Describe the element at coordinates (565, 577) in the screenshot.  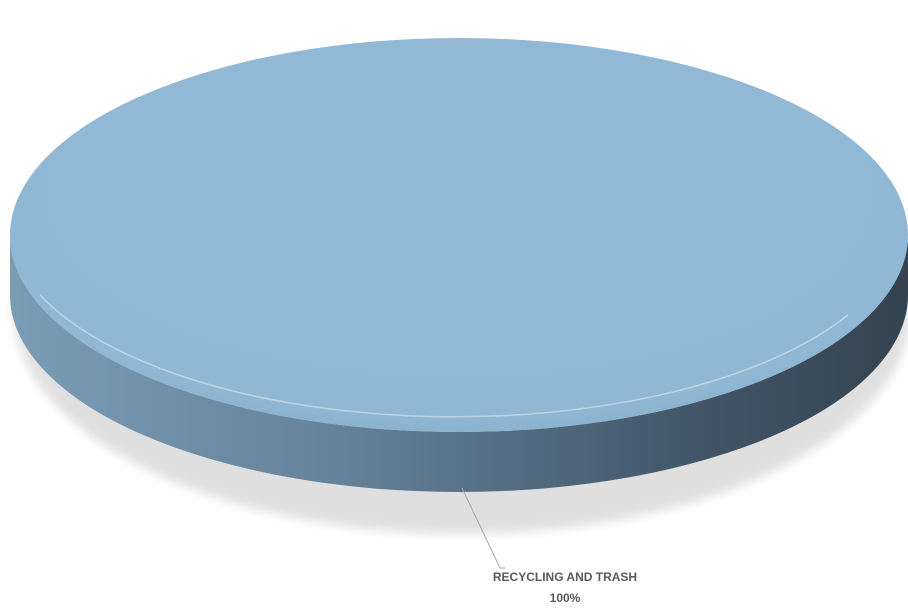
I see `data-label-category: RECYCLING AND TRASH` at that location.